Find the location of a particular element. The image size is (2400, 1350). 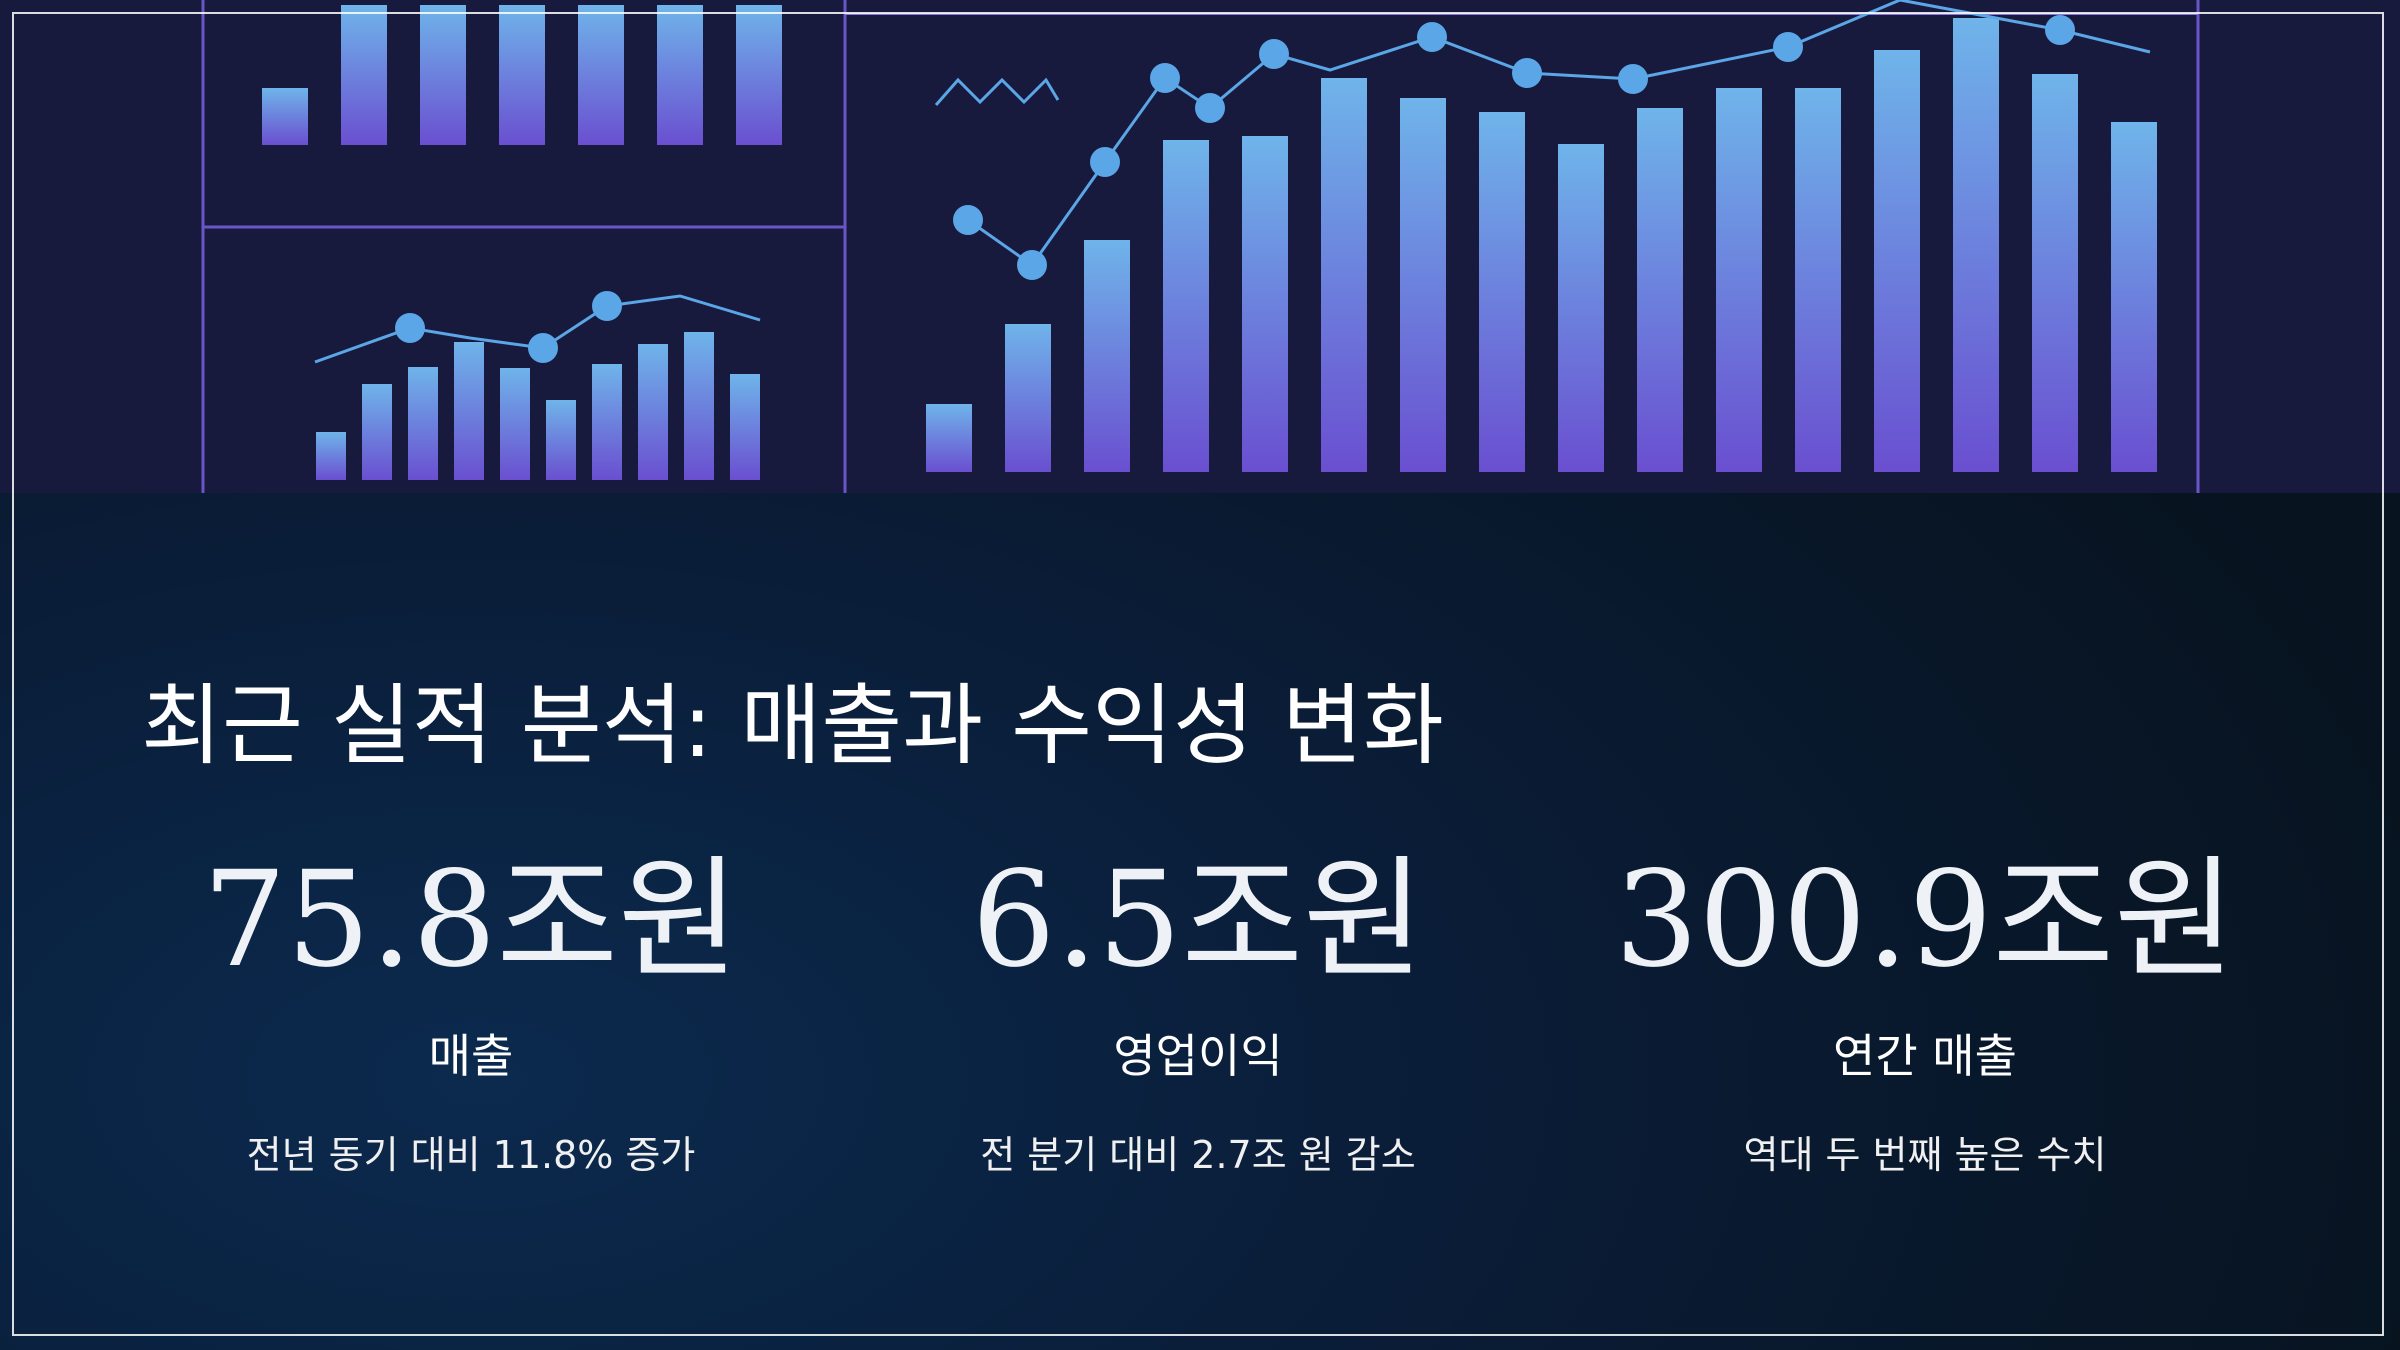

stat-card: 300.9조원 연간 매출 역대 두 번째 높은 수치 is located at coordinates (1925, 1009).